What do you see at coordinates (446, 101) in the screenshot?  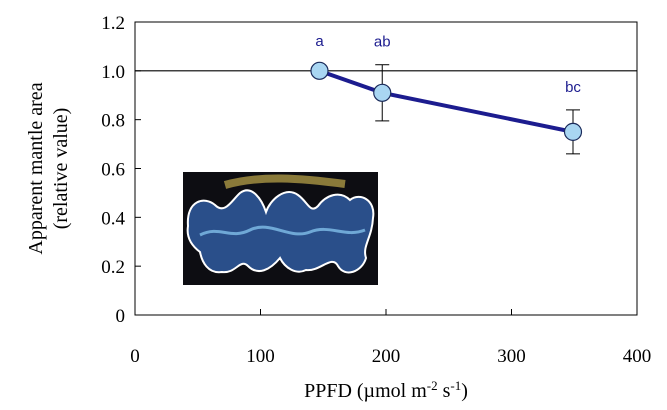 I see `data-line` at bounding box center [446, 101].